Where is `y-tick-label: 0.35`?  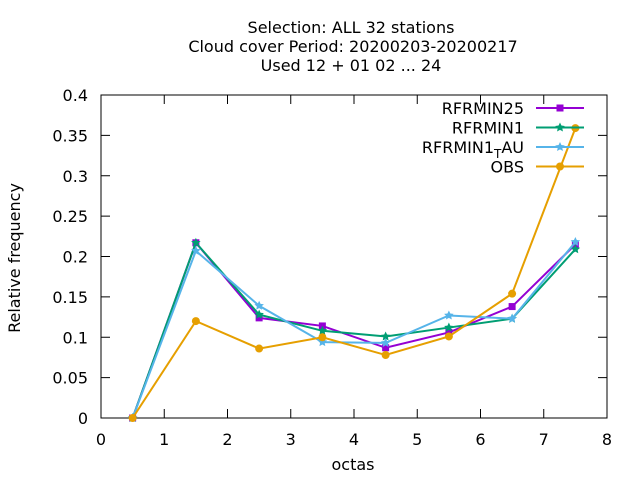 y-tick-label: 0.35 is located at coordinates (70, 135).